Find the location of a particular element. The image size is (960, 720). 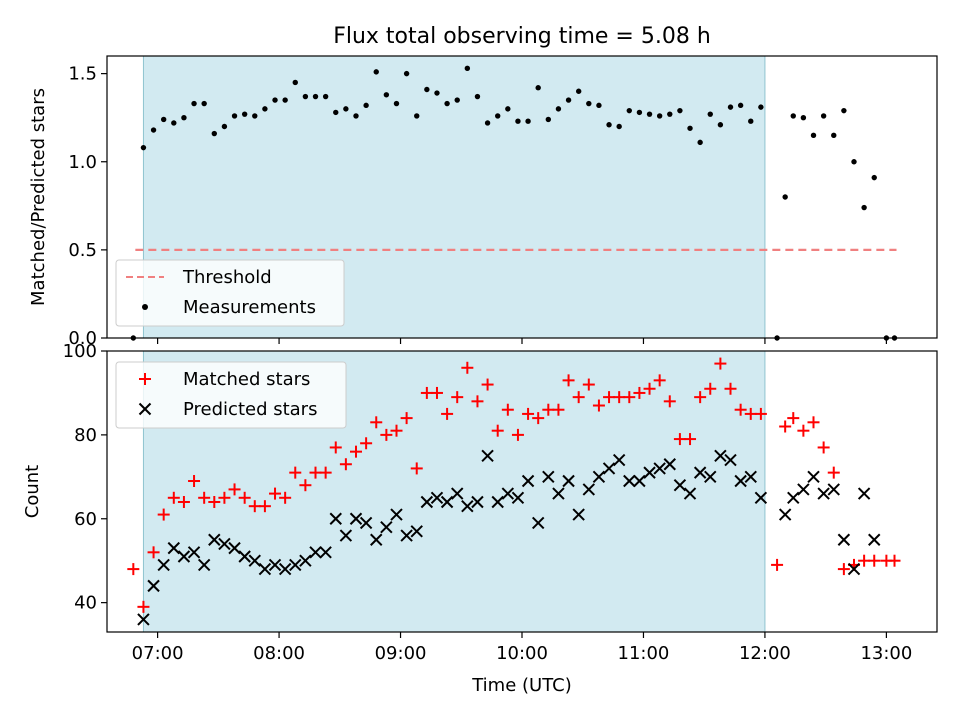

legend-threshold-label: Threshold is located at coordinates (227, 277).